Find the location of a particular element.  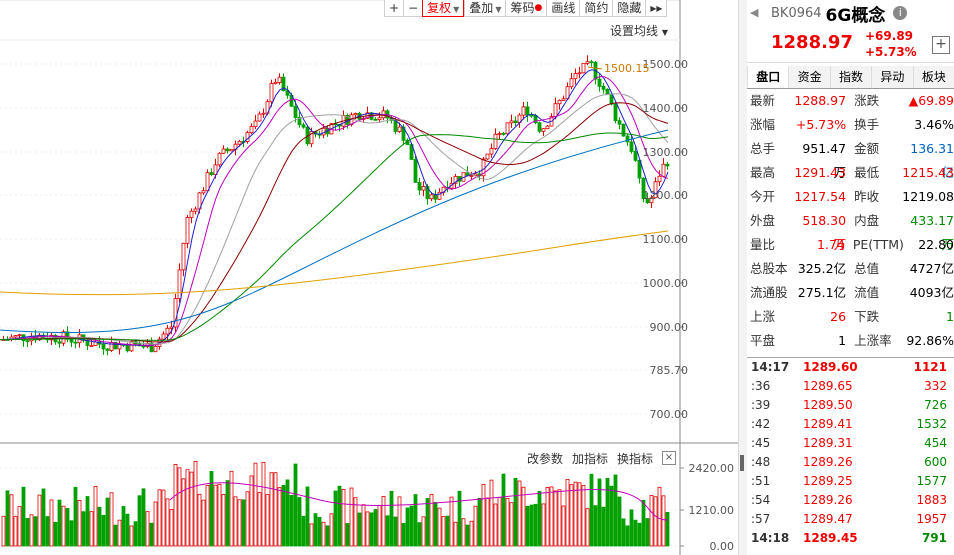

simple-mode-button: 简约 is located at coordinates (595, 8).